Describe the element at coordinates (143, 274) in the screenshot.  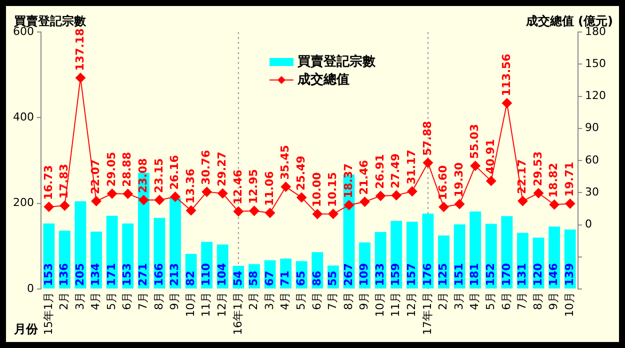
I see `data-label: 271` at that location.